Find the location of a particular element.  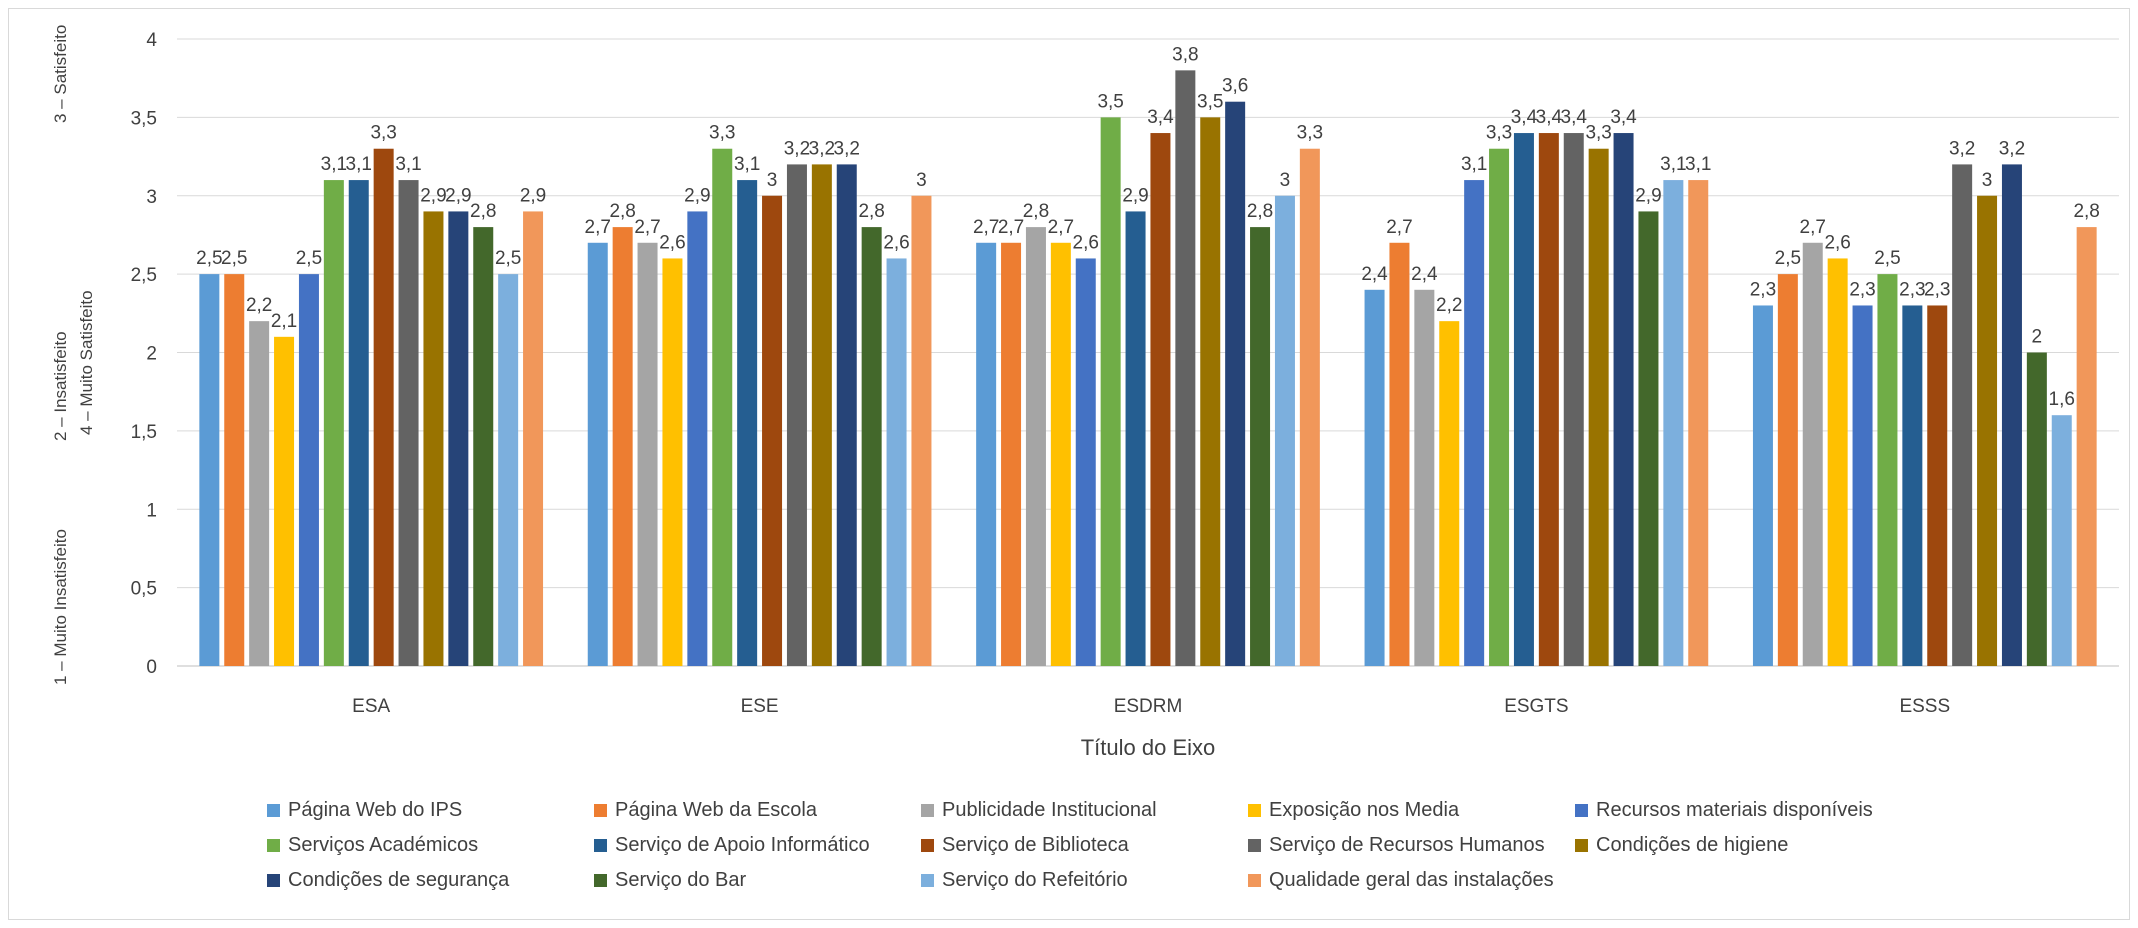

data-label: 3,8 is located at coordinates (1185, 54).